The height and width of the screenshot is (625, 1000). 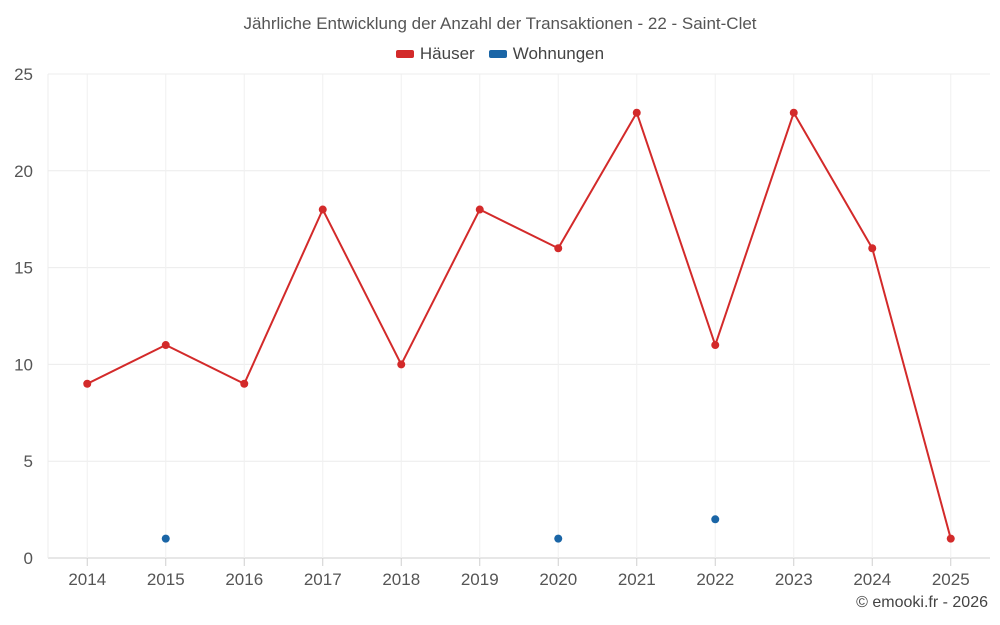 I want to click on x-tick-label: 2020, so click(x=558, y=579).